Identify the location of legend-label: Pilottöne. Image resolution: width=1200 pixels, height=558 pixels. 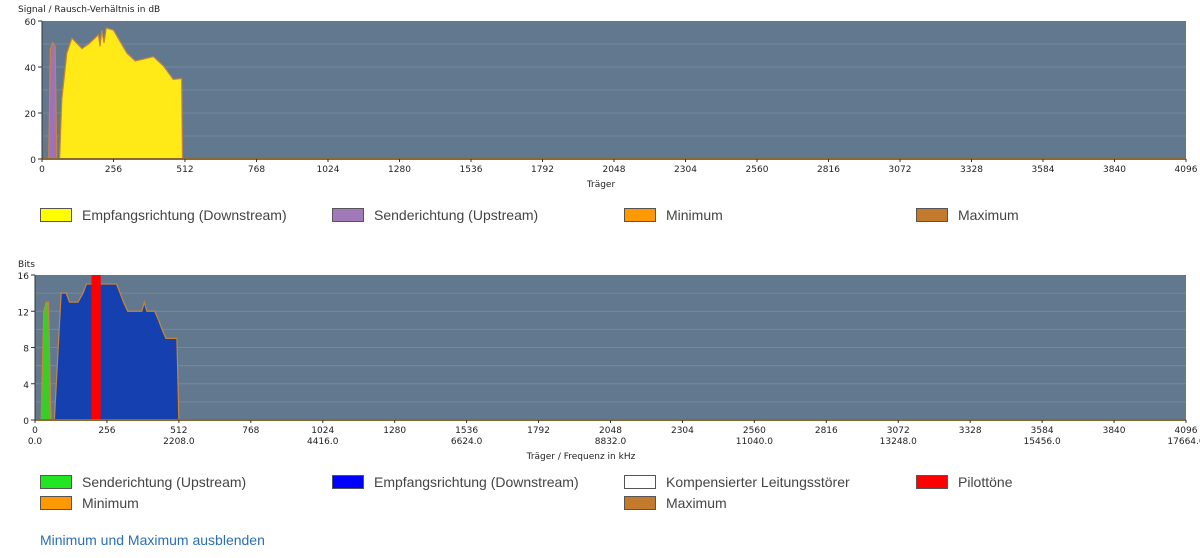
(985, 482).